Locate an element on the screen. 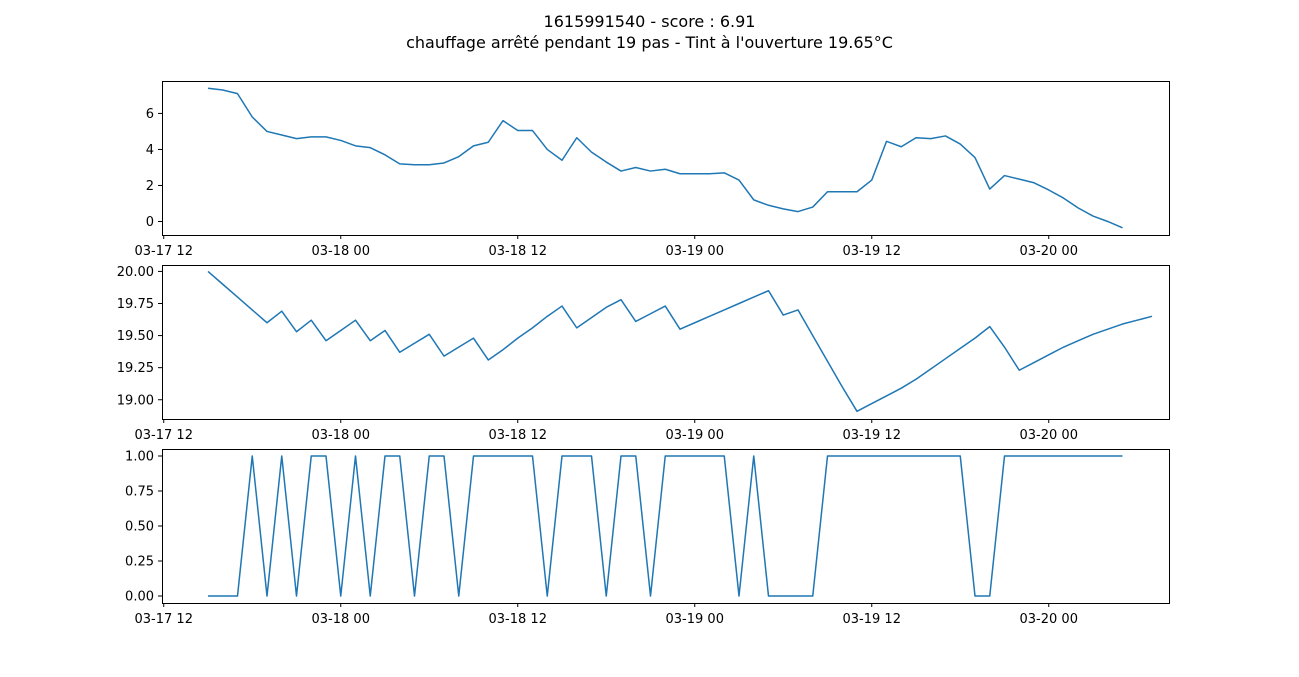 The width and height of the screenshot is (1299, 677). y-tick-label: 19.25 is located at coordinates (135, 368).